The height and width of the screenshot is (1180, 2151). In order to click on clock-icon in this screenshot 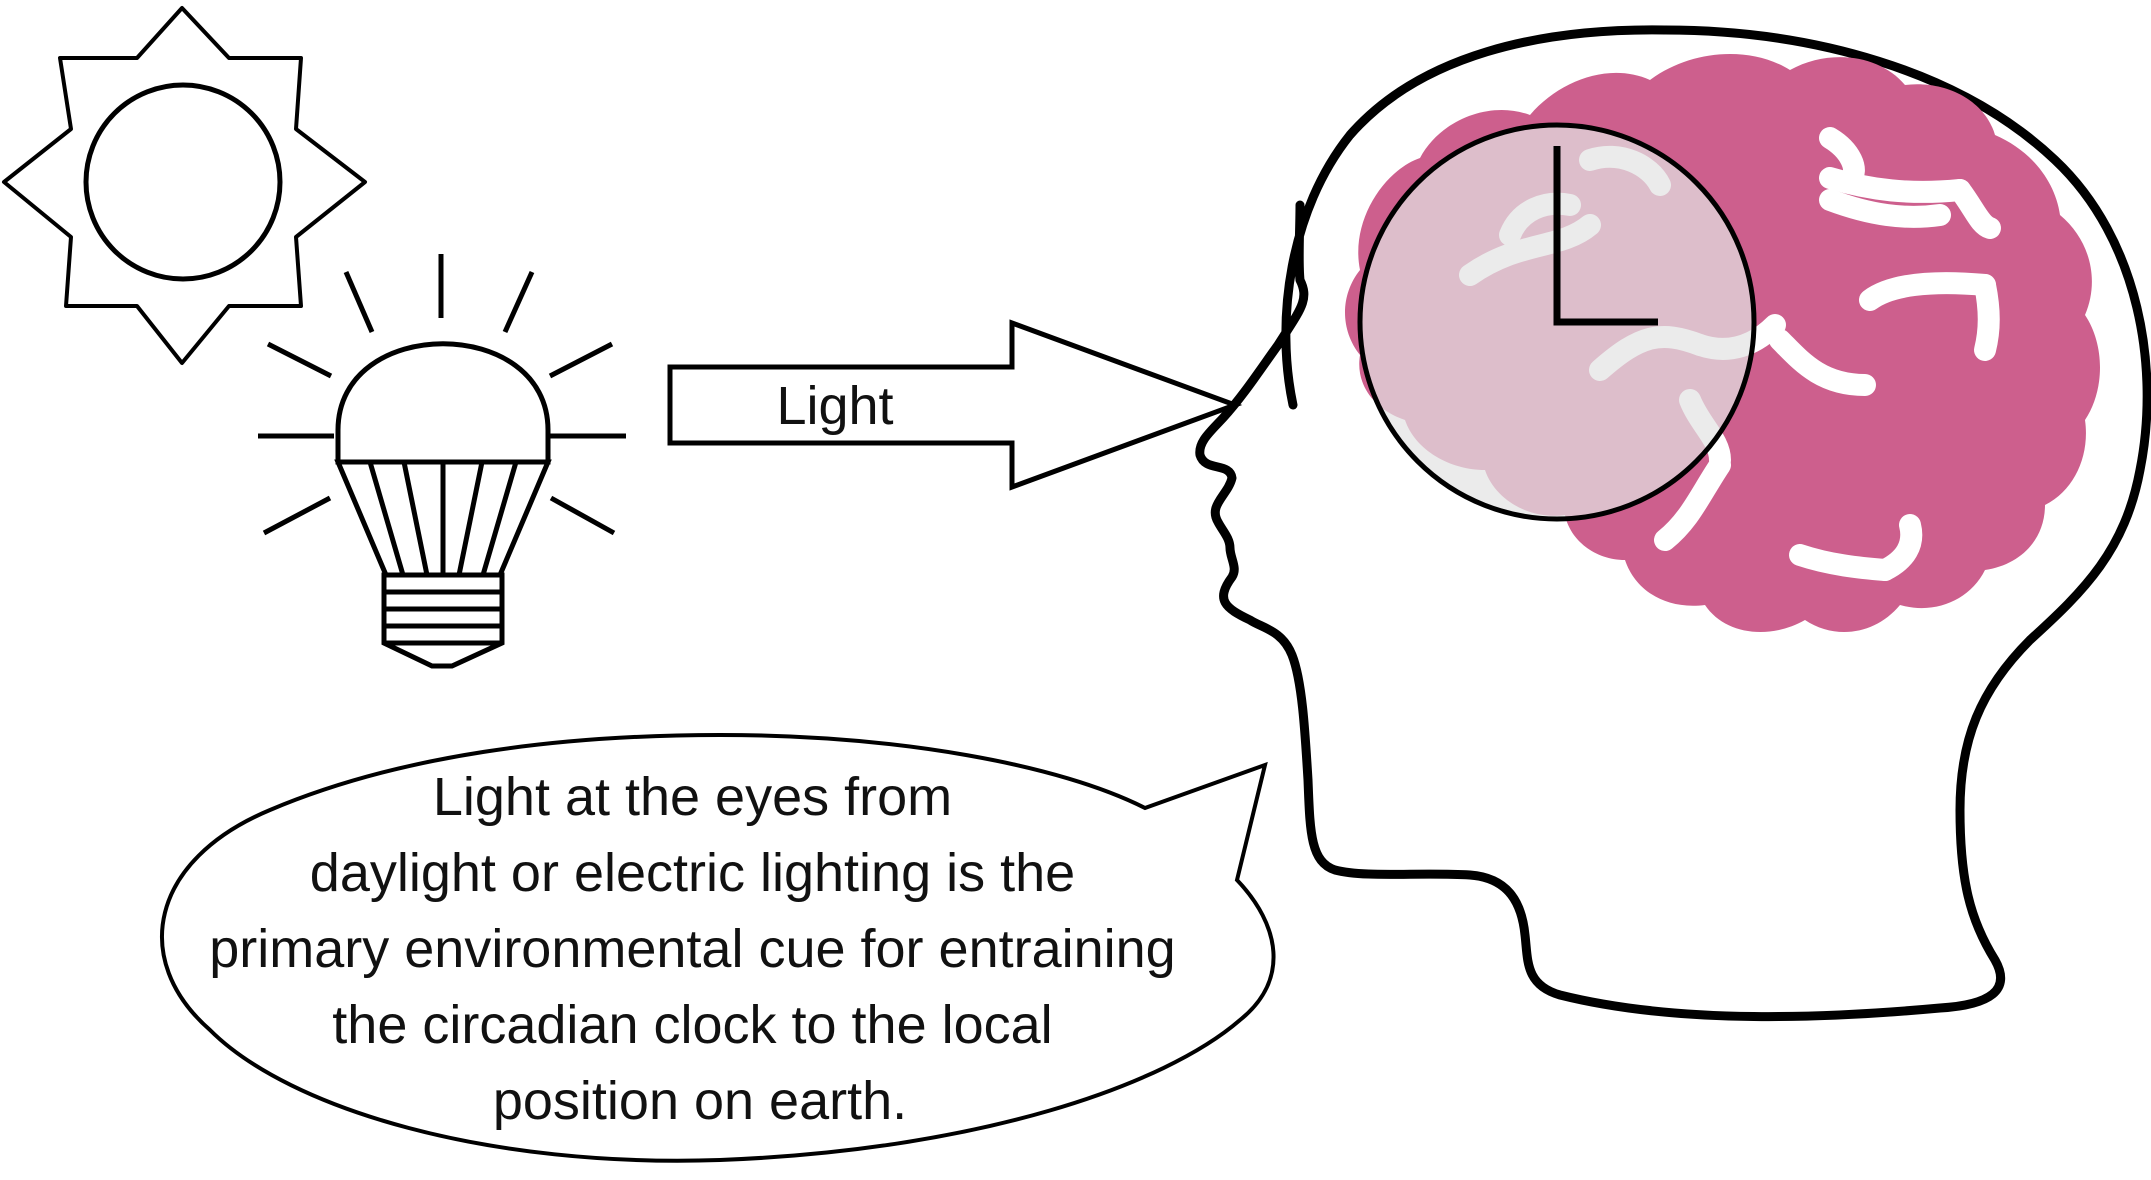, I will do `click(1557, 322)`.